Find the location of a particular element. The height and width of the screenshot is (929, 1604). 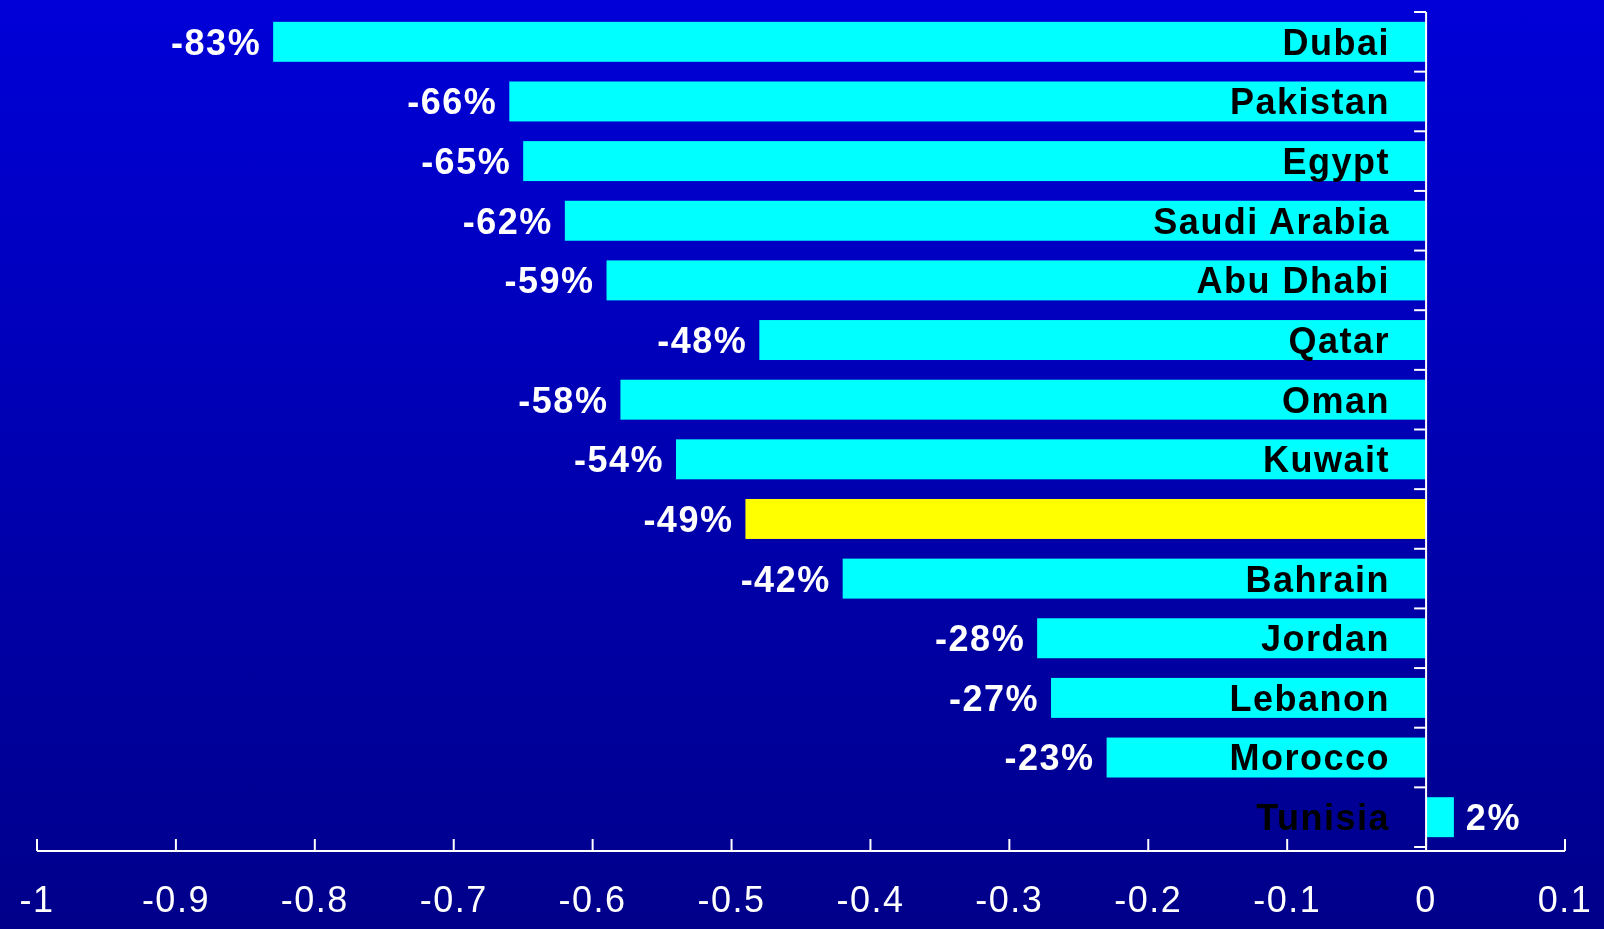

data-label: -28% is located at coordinates (980, 639).